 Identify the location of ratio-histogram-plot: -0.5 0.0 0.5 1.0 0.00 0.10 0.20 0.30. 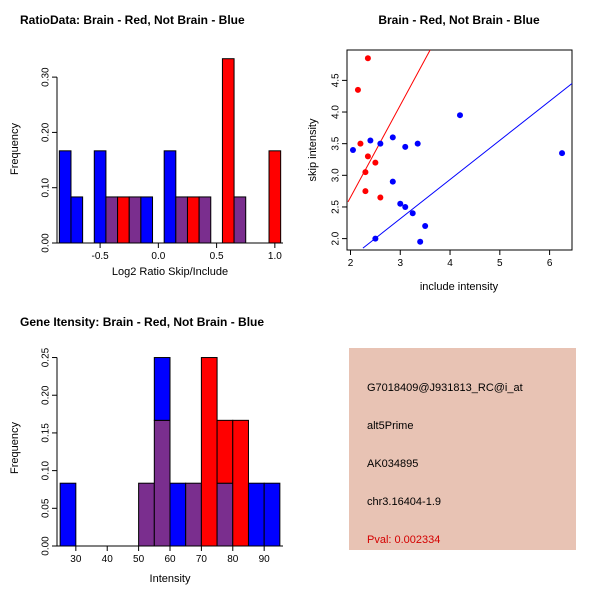
(162, 160).